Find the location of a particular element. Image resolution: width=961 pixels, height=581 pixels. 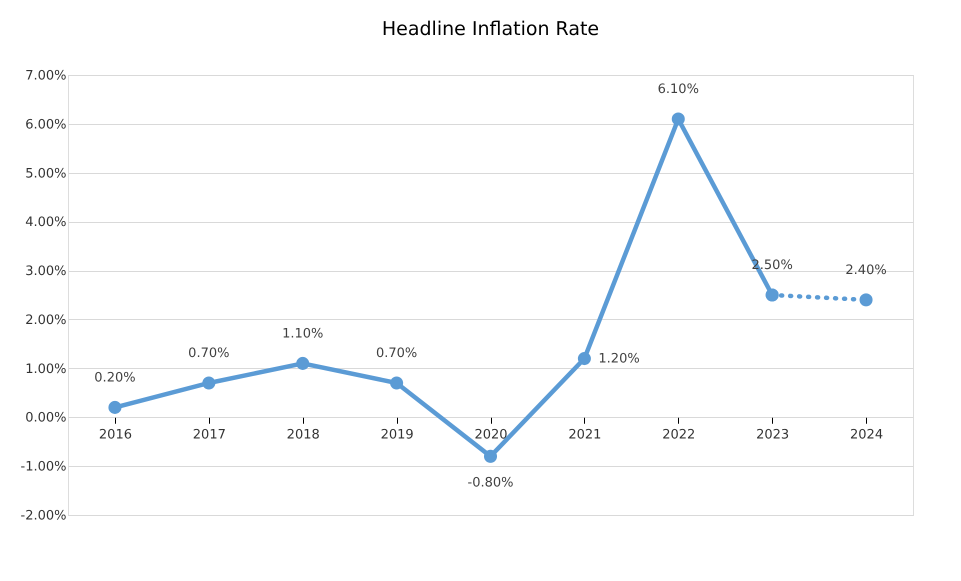

y-tick-label: -2.00% is located at coordinates (43, 516).